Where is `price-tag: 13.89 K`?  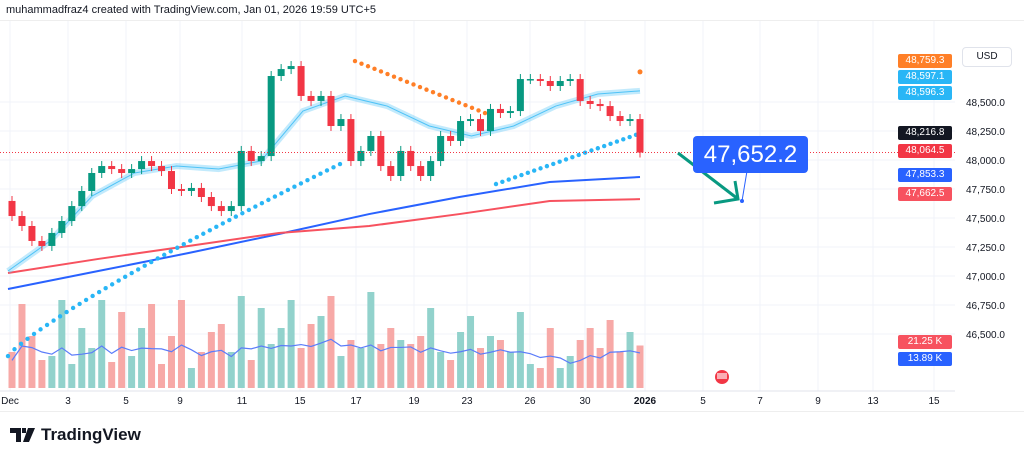
price-tag: 13.89 K is located at coordinates (925, 359).